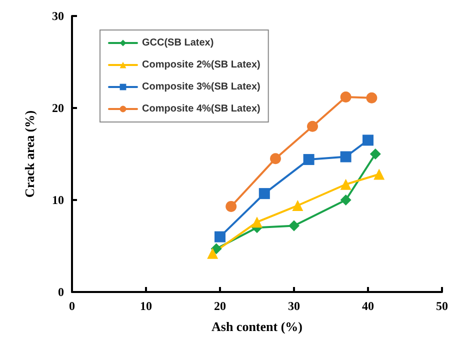  I want to click on legend-label: Composite 2%(SB Latex), so click(201, 65).